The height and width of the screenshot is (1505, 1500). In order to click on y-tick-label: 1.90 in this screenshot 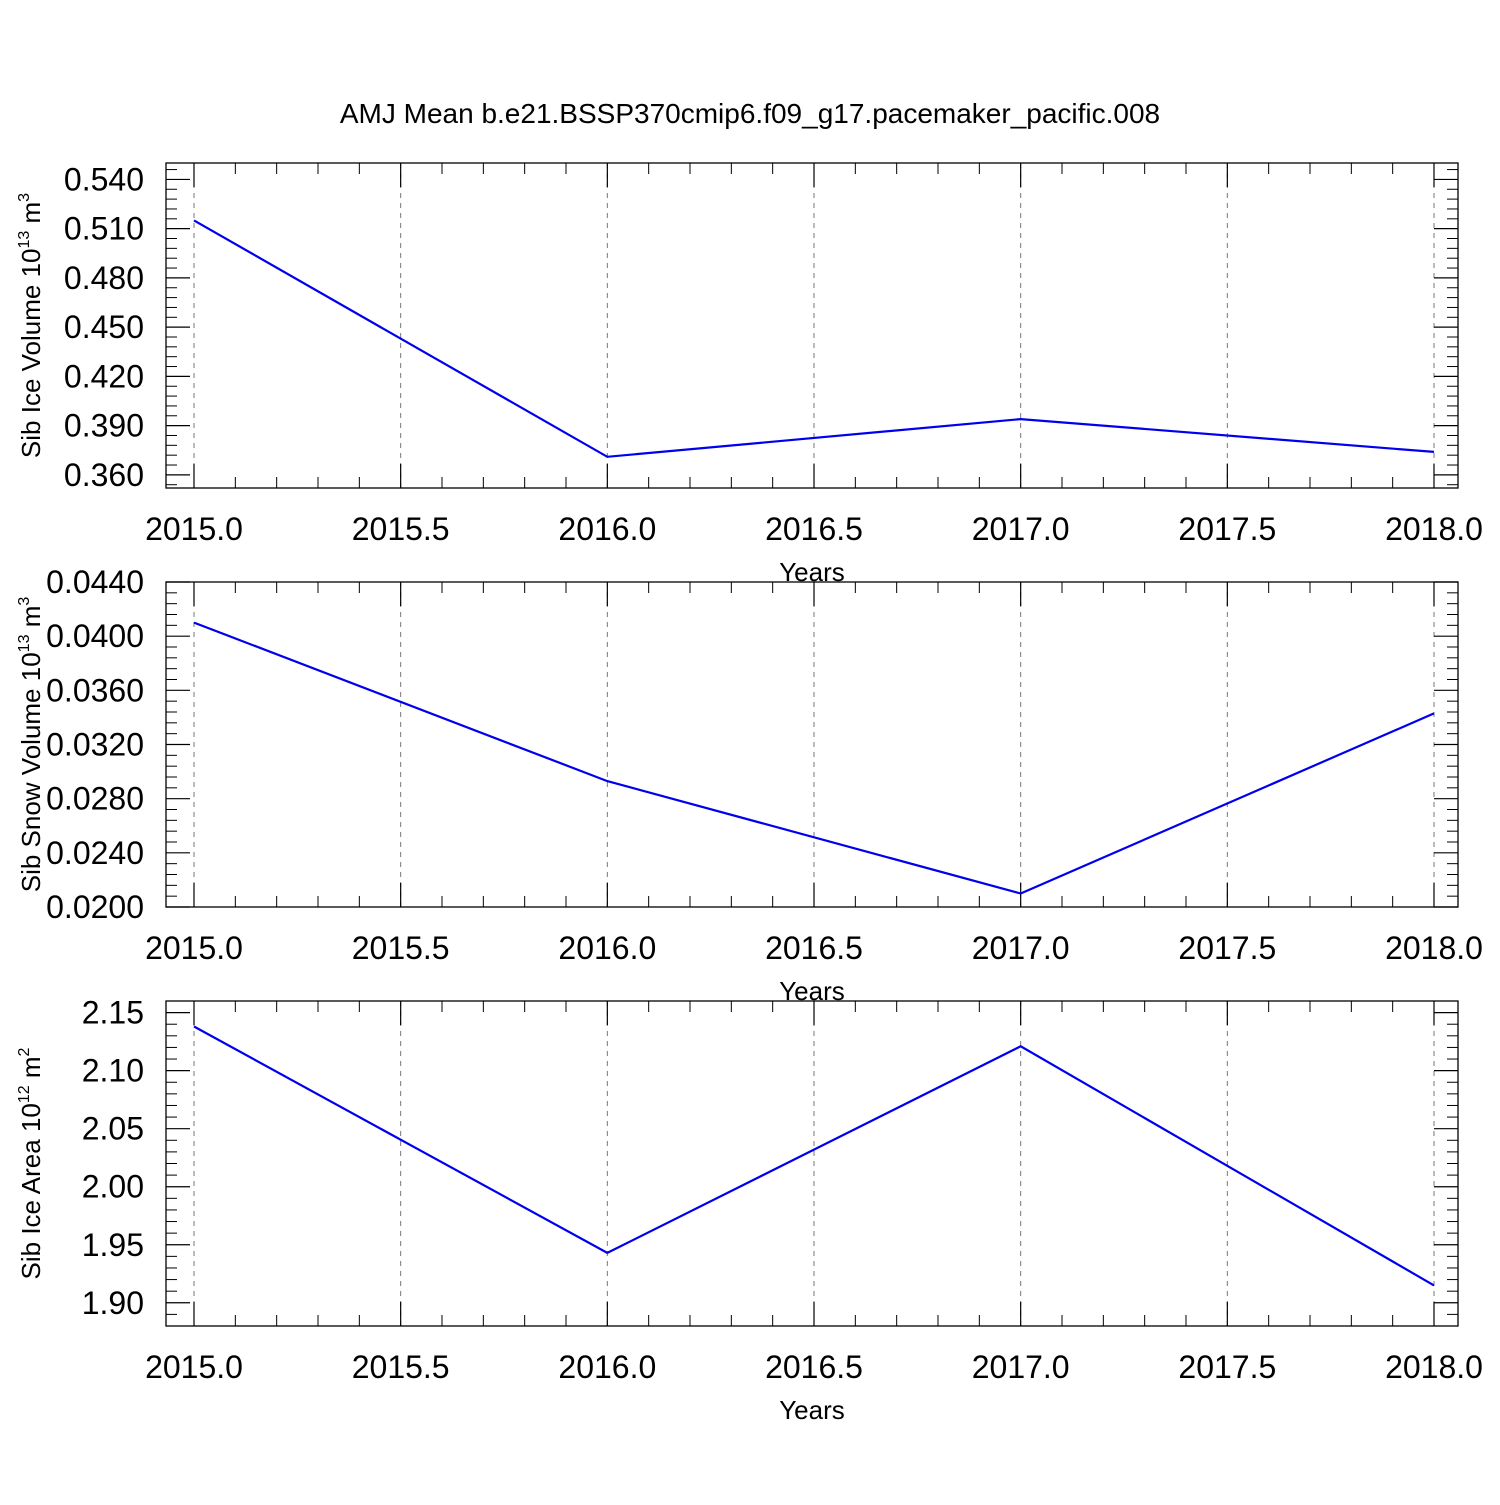, I will do `click(113, 1303)`.